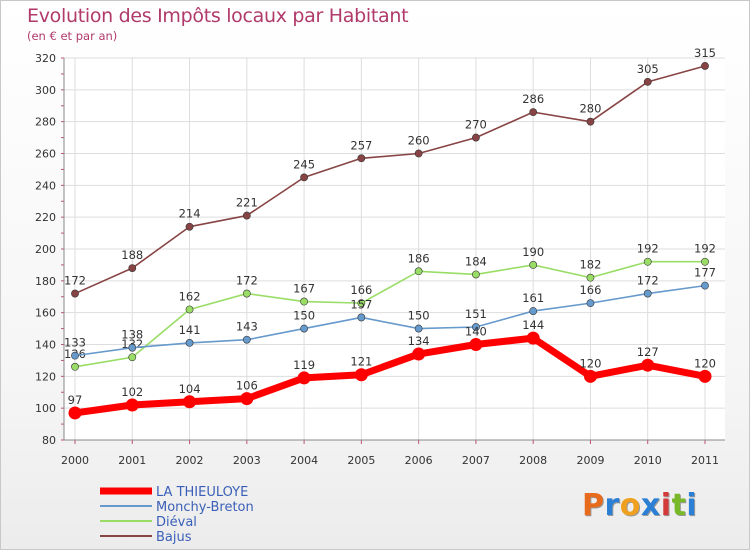 Image resolution: width=750 pixels, height=550 pixels. What do you see at coordinates (648, 69) in the screenshot?
I see `data-label: 305` at bounding box center [648, 69].